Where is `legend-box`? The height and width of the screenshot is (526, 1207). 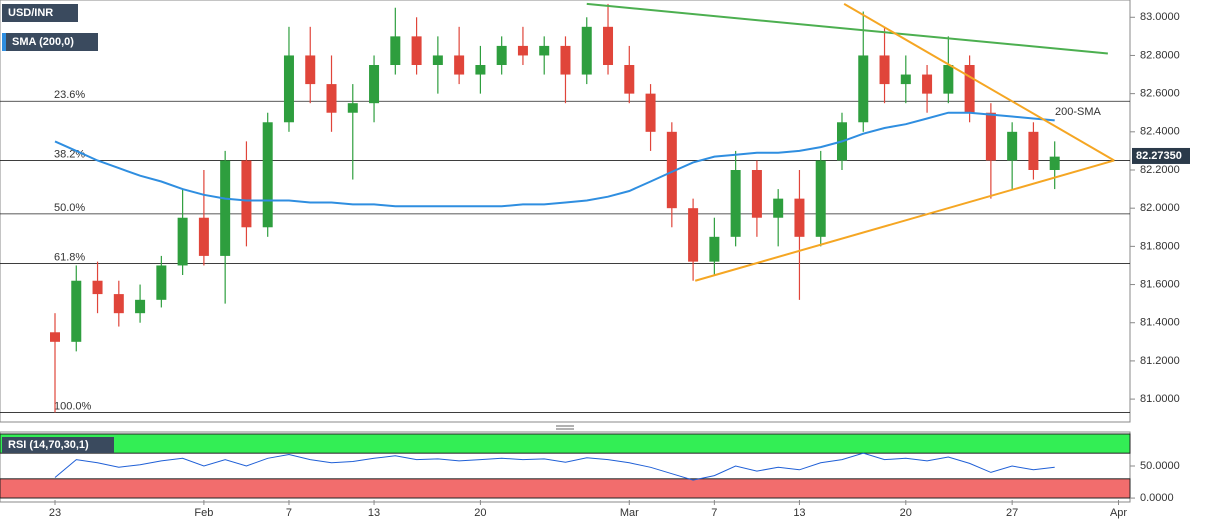 legend-box is located at coordinates (50, 42).